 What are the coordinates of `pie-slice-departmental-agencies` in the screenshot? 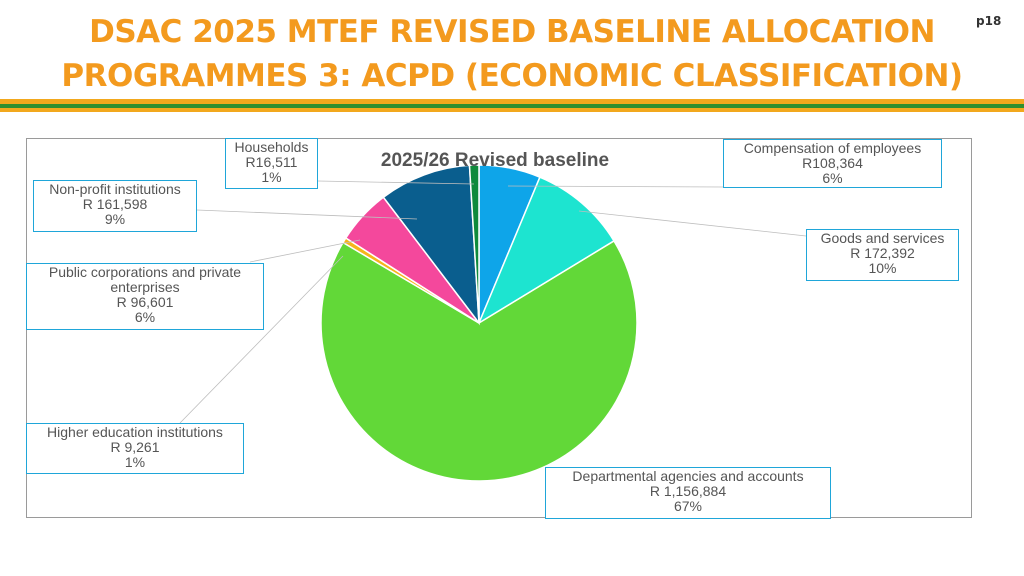 It's located at (479, 360).